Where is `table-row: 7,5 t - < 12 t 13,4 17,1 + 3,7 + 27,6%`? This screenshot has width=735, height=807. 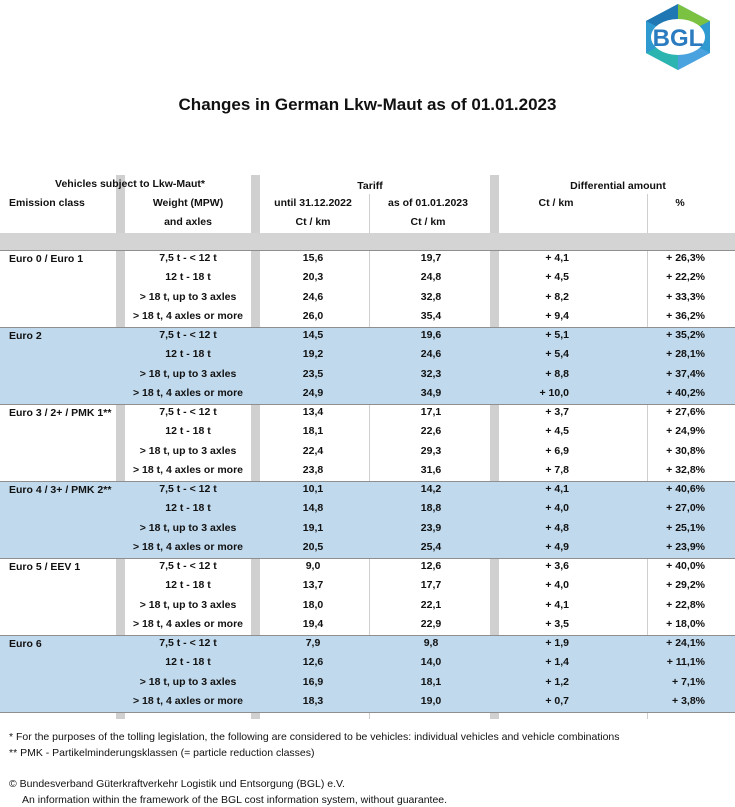
table-row: 7,5 t - < 12 t 13,4 17,1 + 3,7 + 27,6% is located at coordinates (367, 413).